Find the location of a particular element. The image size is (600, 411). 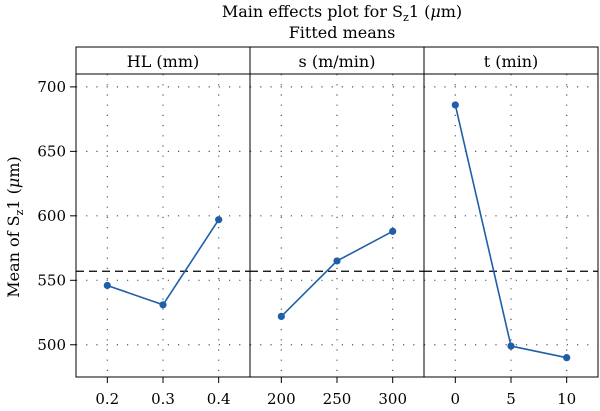

panel-title-s: s (m/min) is located at coordinates (337, 61).